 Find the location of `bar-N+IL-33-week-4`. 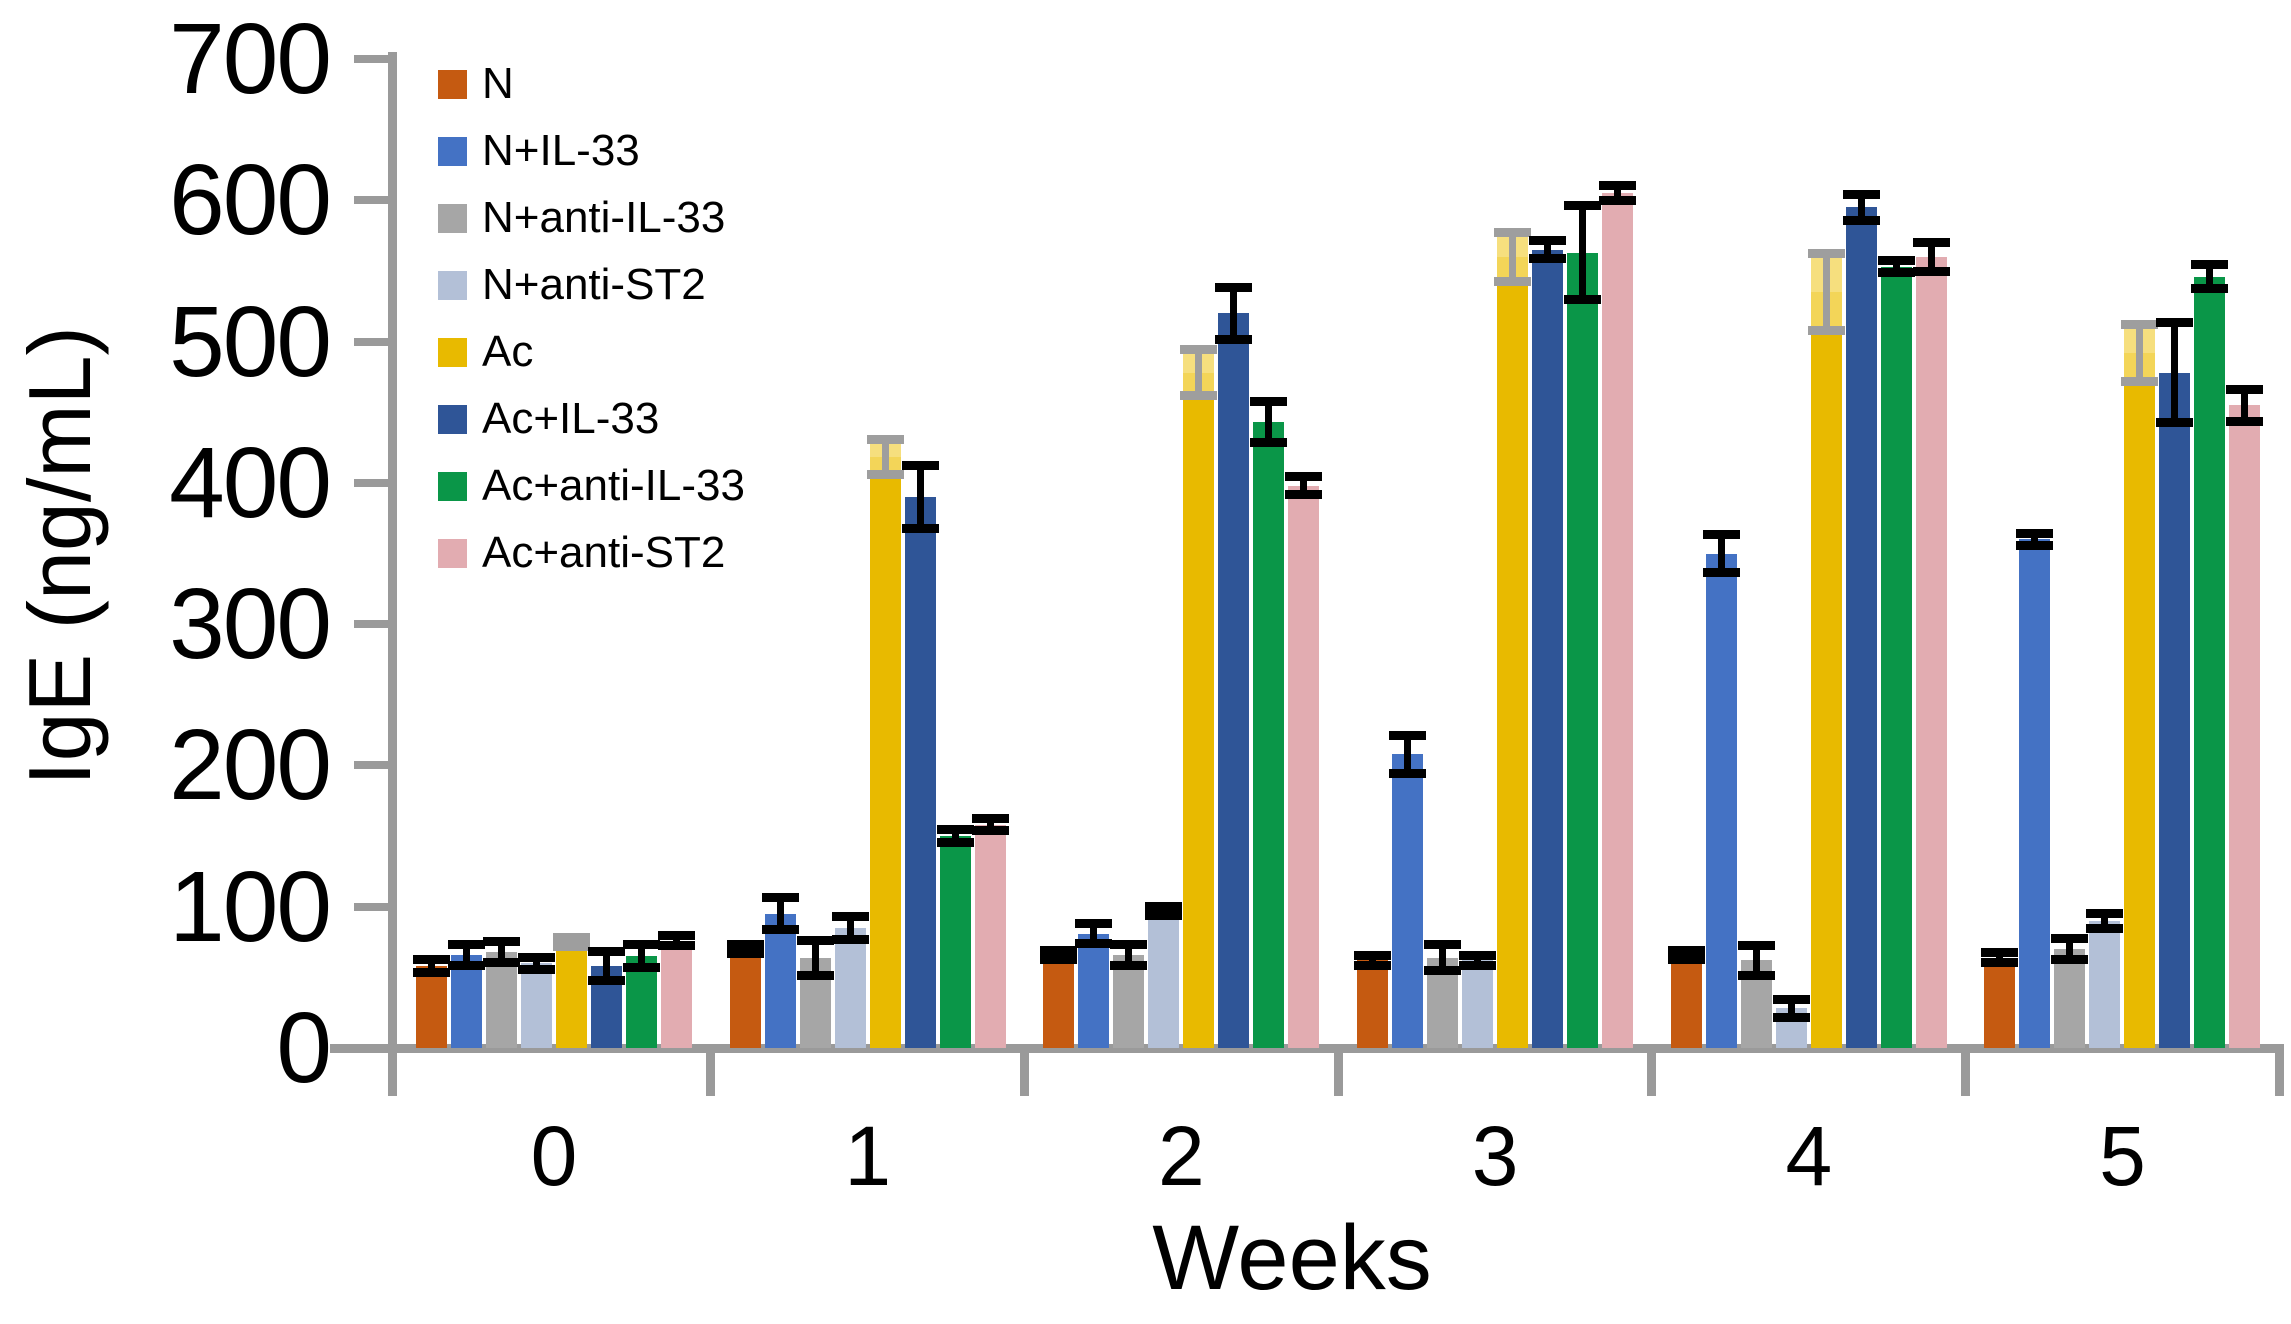

bar-N+IL-33-week-4 is located at coordinates (1721, 789).